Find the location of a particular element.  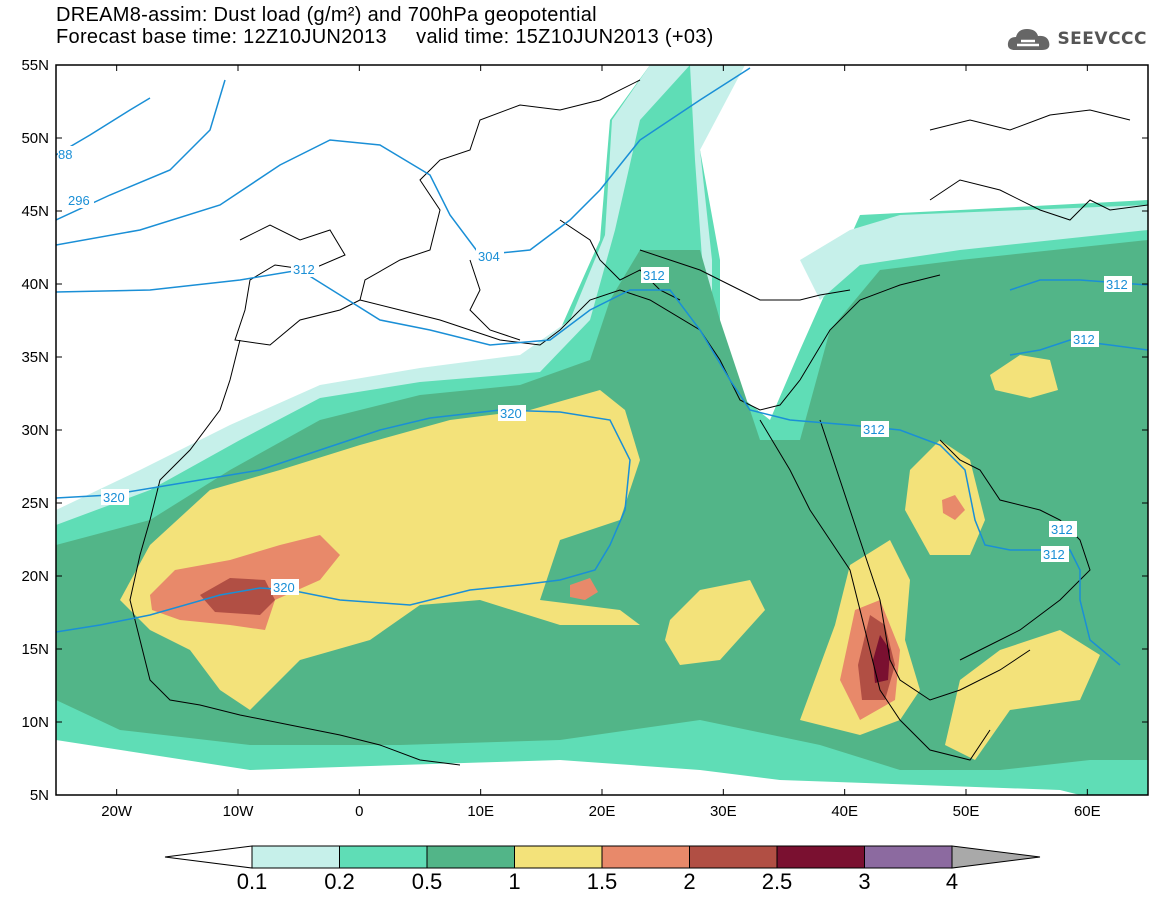

colorbar-label: 4 is located at coordinates (952, 881).